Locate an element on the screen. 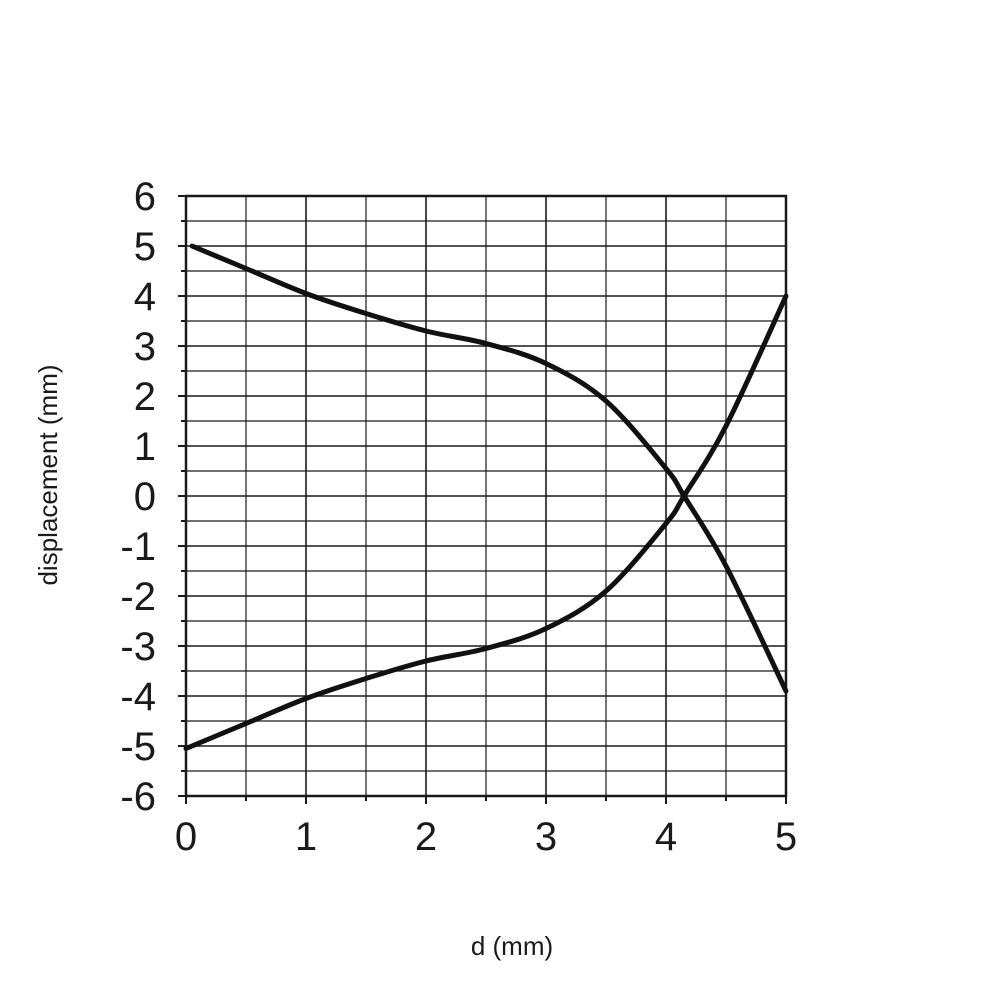  y-tick-label: 2 is located at coordinates (145, 397).